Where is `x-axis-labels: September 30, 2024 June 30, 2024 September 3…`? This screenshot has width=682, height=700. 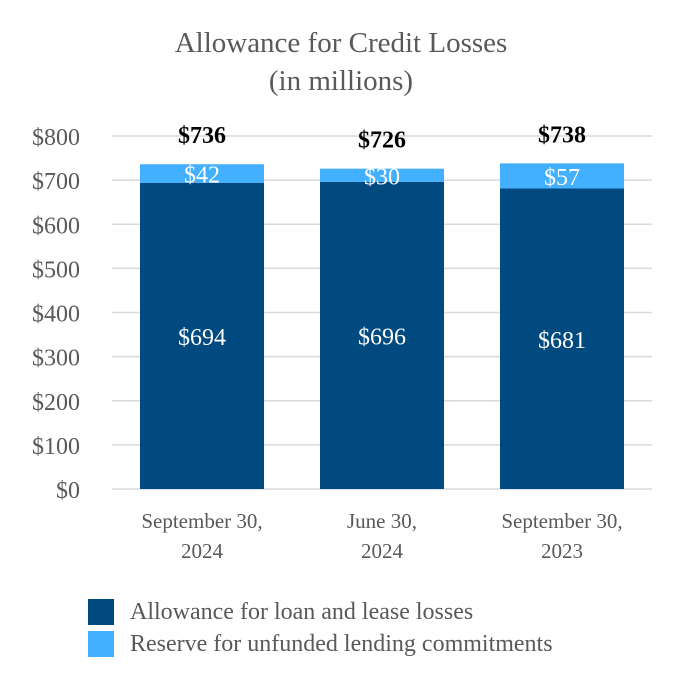
x-axis-labels: September 30, 2024 June 30, 2024 September 3… is located at coordinates (381, 536).